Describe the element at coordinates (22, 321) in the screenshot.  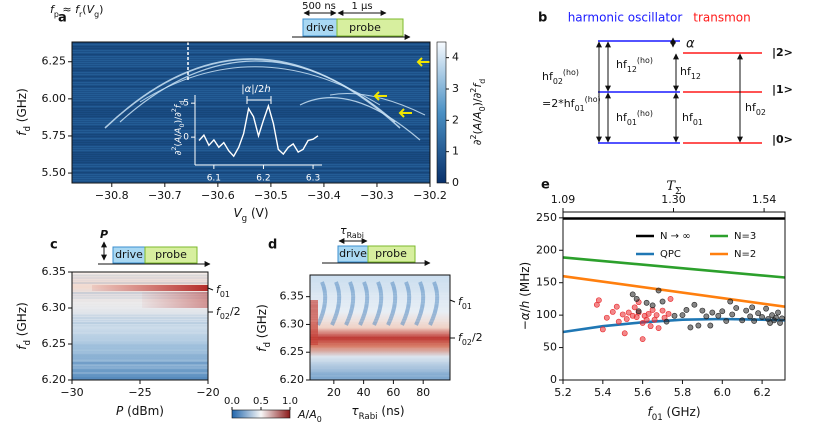
I see `text-part: (GHz)` at that location.